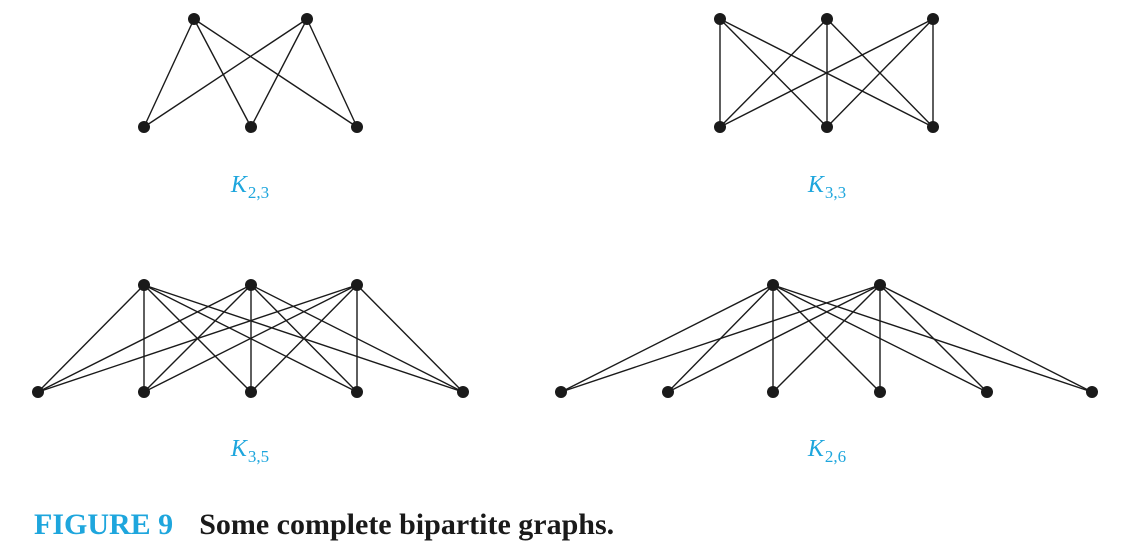 This screenshot has width=1135, height=558. I want to click on edge-k35-t3-b1, so click(197, 338).